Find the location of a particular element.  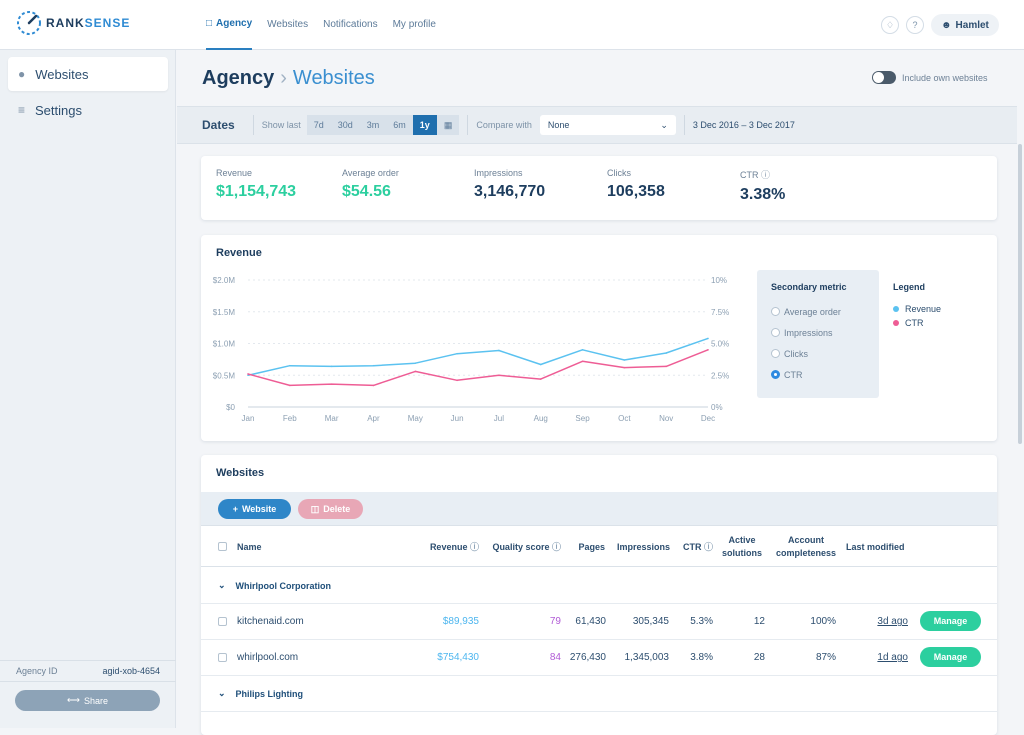

kpi-impressions: Impressions 3,146,770 is located at coordinates (510, 184).